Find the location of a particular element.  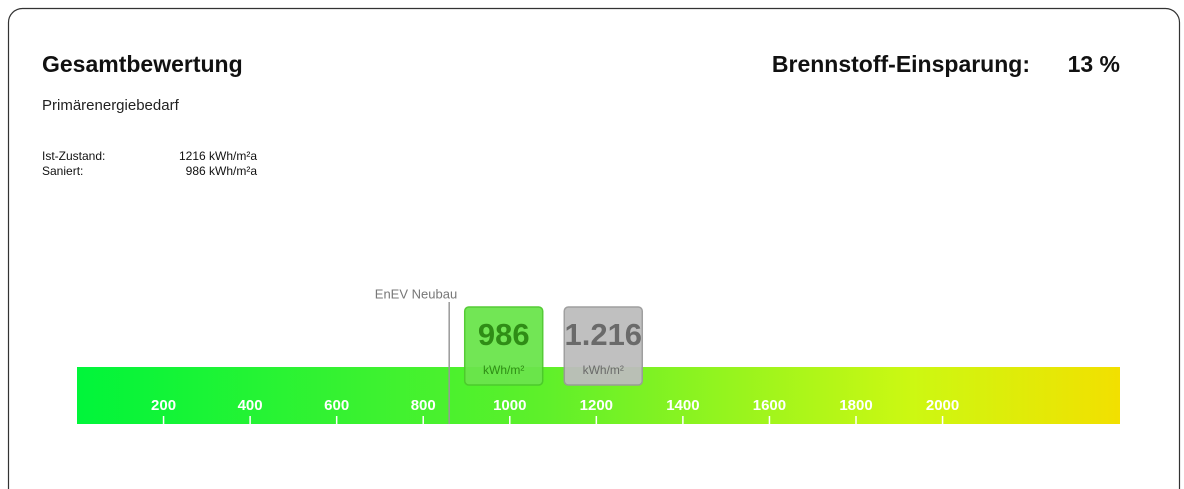

marker-value: 986 is located at coordinates (504, 334).